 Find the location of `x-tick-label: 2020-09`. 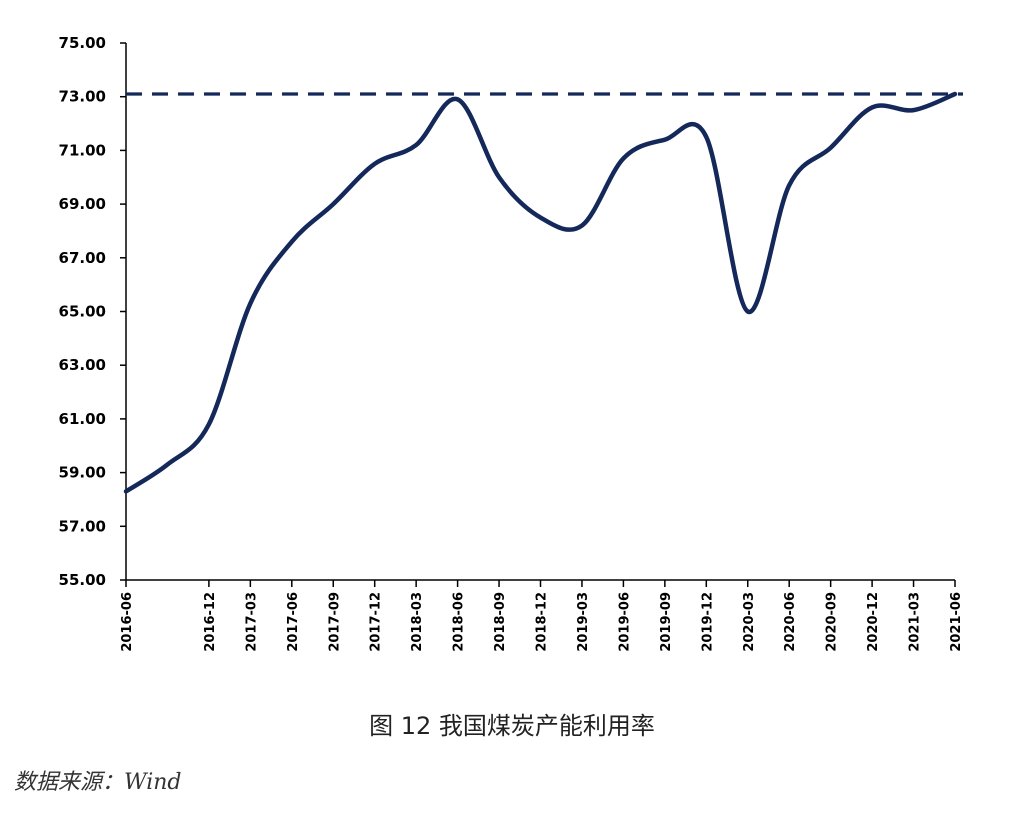

x-tick-label: 2020-09 is located at coordinates (832, 622).